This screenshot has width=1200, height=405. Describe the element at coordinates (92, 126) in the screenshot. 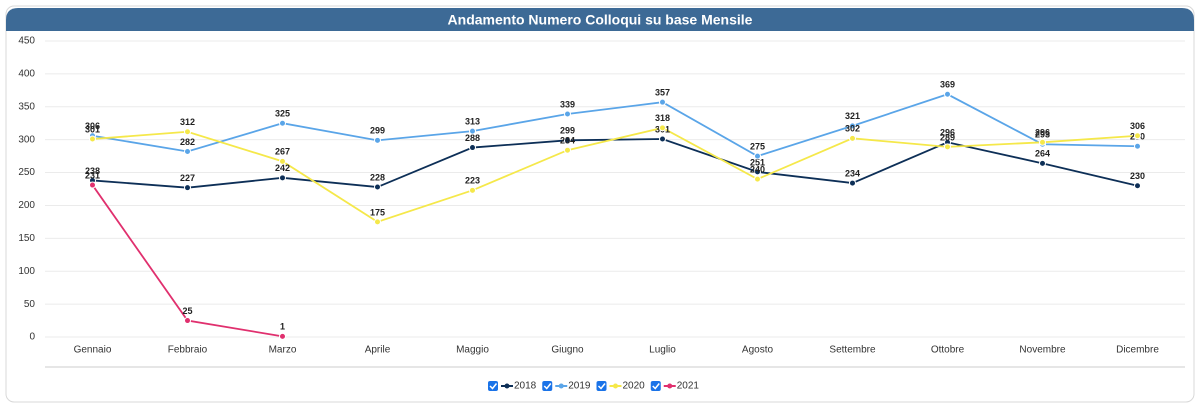

I see `data-label: 306` at that location.